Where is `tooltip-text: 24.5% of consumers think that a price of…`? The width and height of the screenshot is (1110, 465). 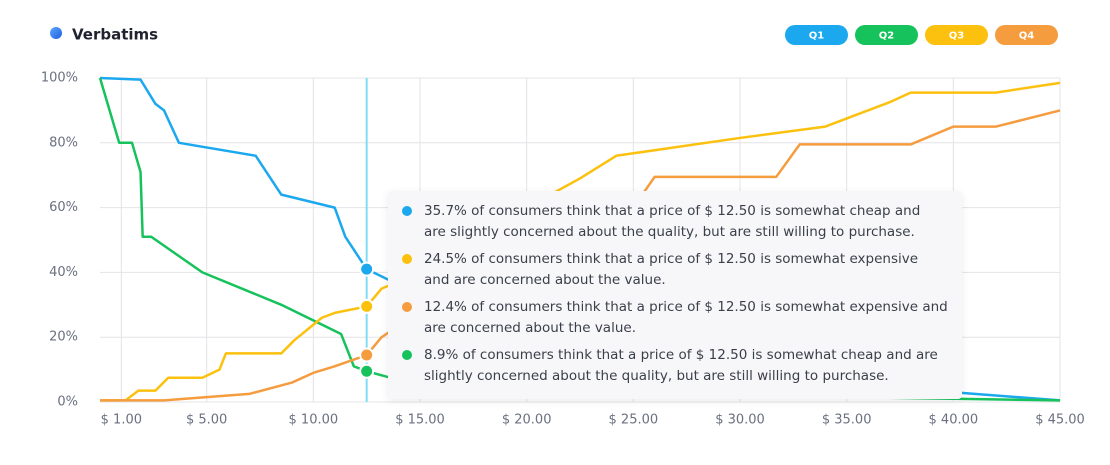 tooltip-text: 24.5% of consumers think that a price of… is located at coordinates (671, 259).